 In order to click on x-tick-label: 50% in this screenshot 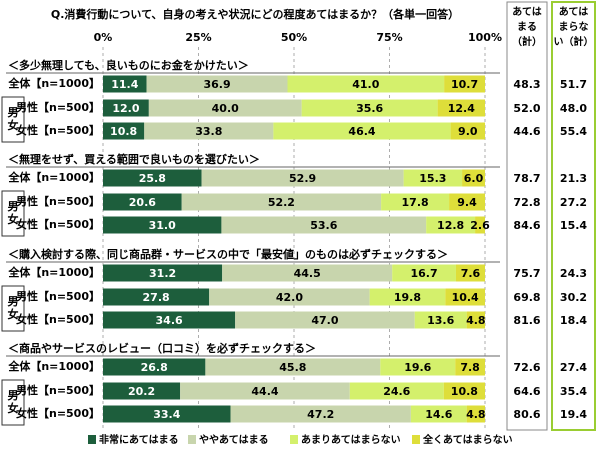, I will do `click(294, 37)`.